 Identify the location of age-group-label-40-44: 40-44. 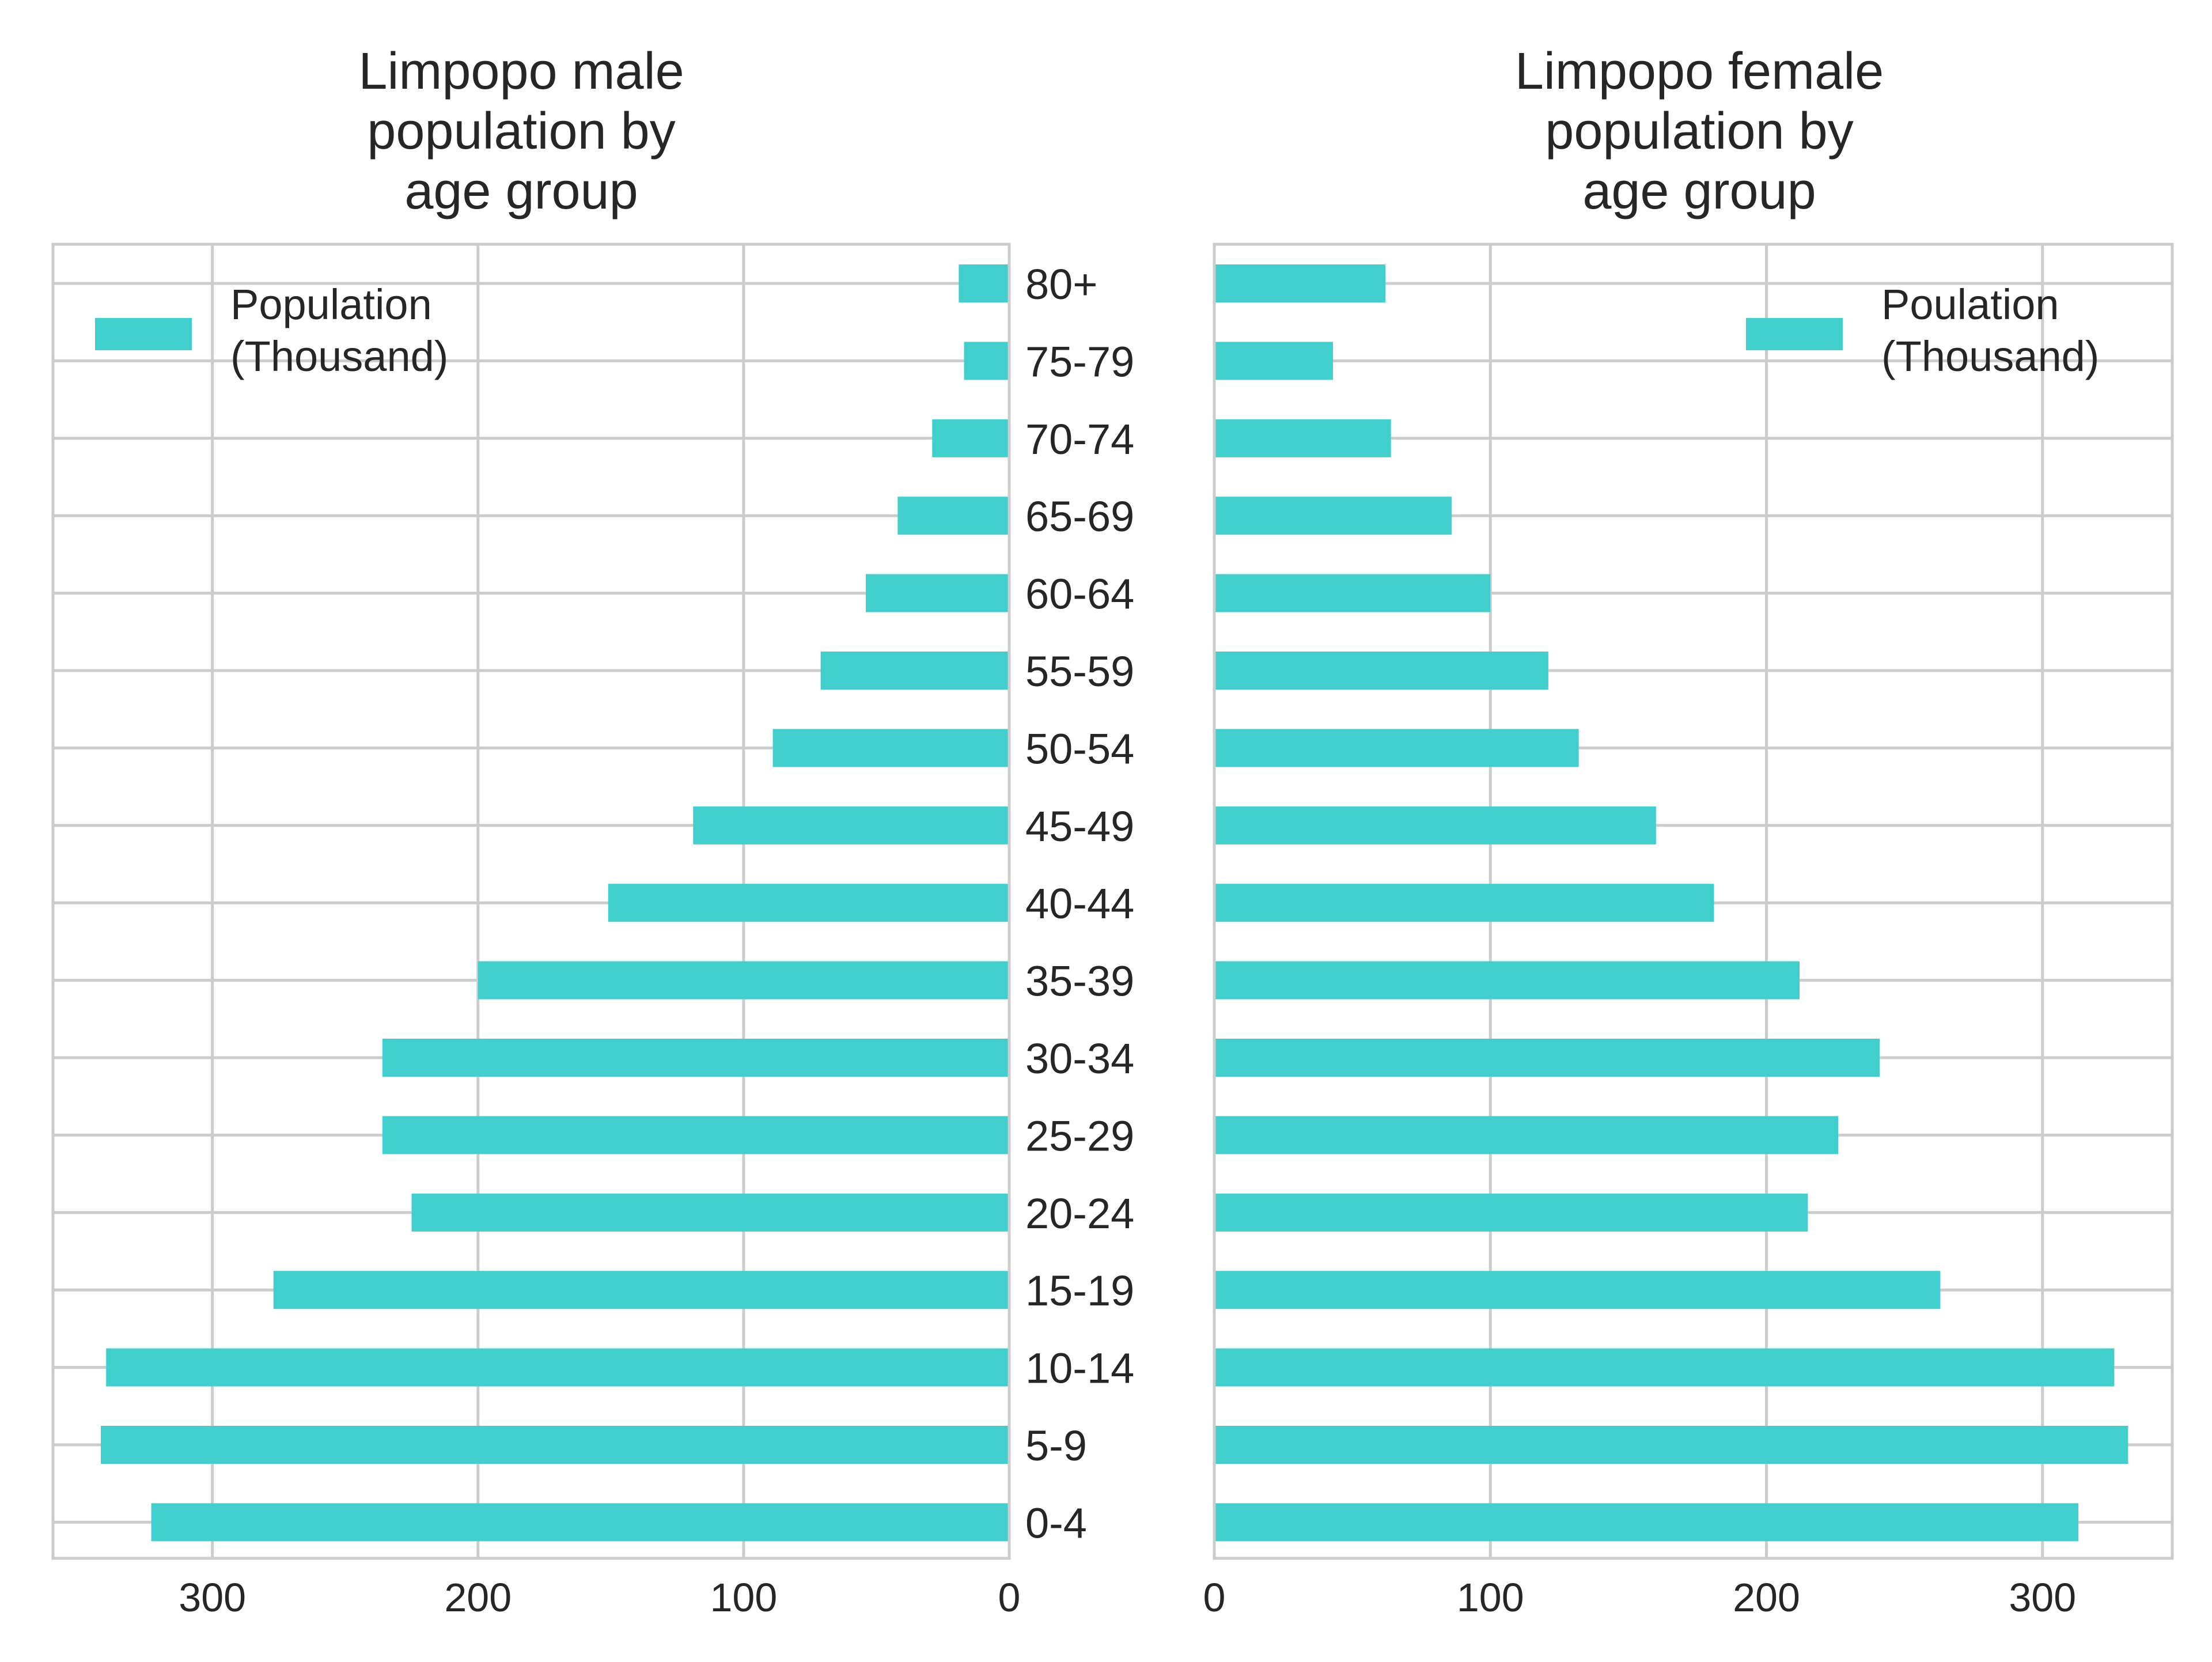
(1079, 904).